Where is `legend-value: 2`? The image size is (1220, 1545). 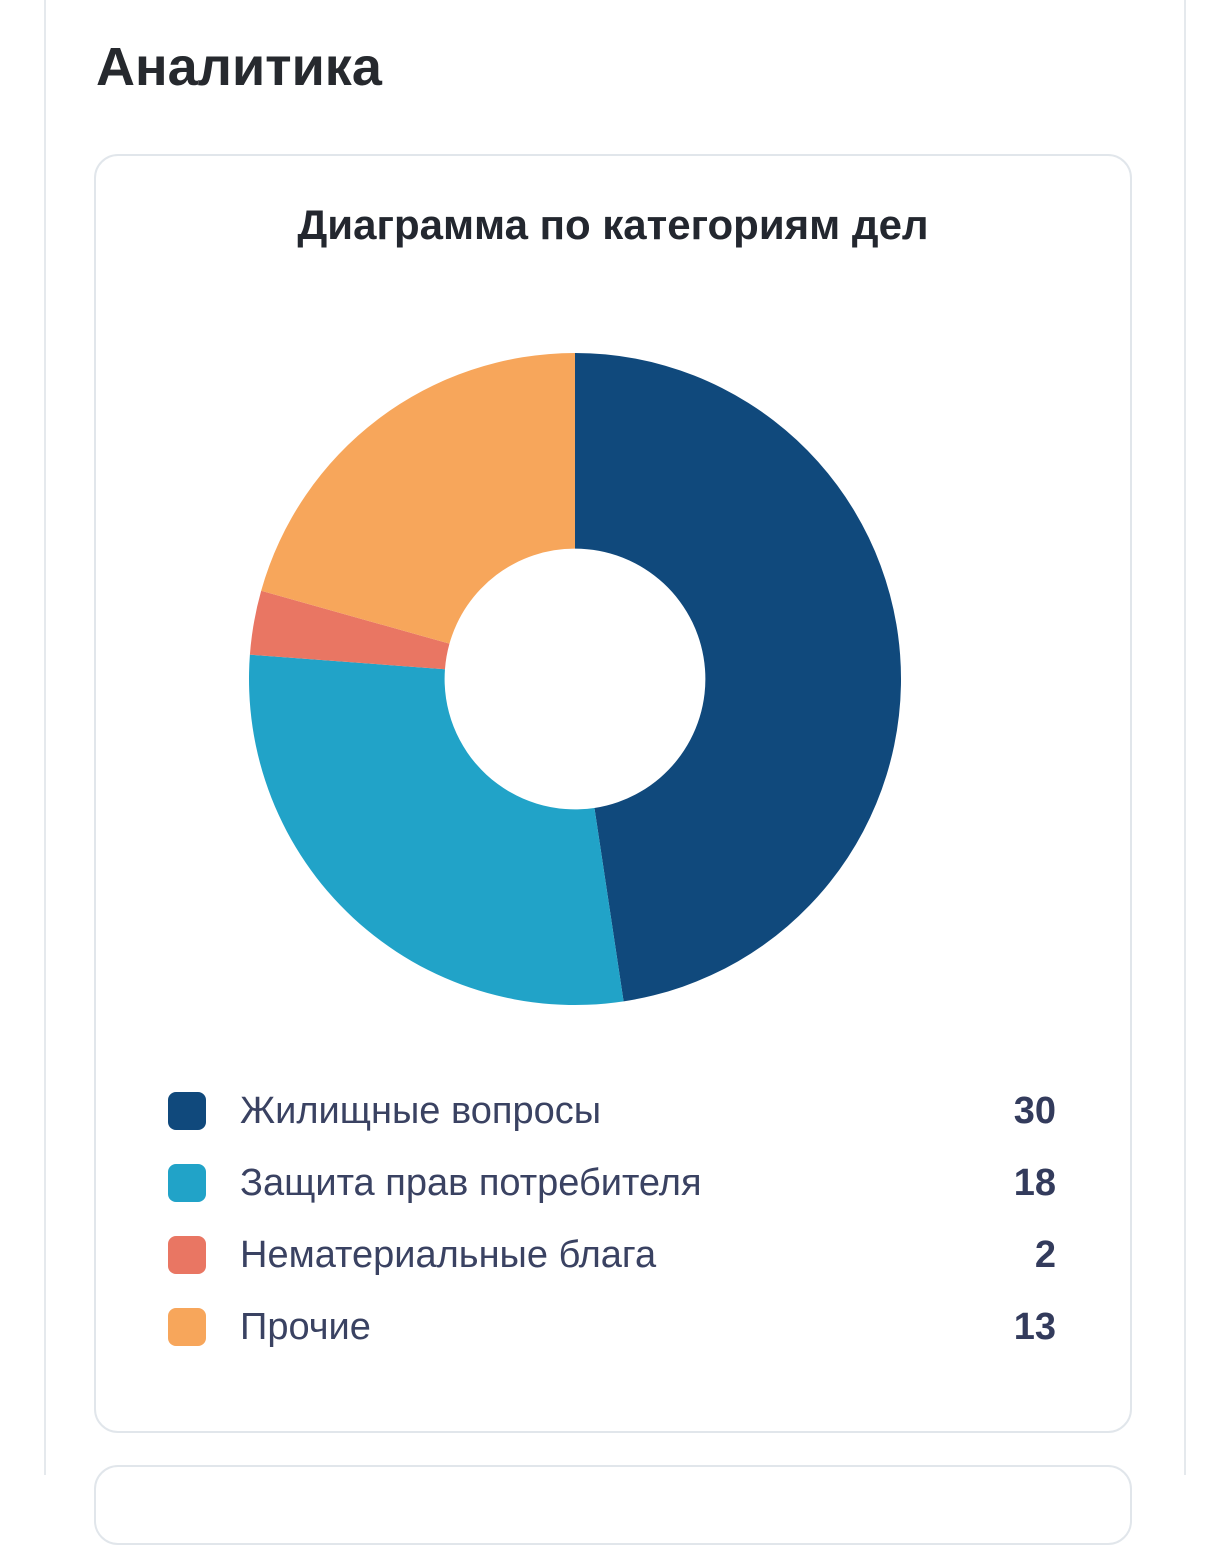 legend-value: 2 is located at coordinates (1045, 1255).